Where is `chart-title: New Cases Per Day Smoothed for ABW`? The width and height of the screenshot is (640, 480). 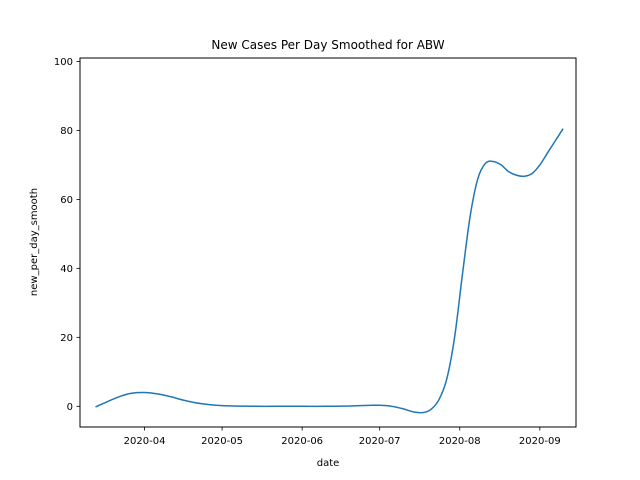 chart-title: New Cases Per Day Smoothed for ABW is located at coordinates (327, 45).